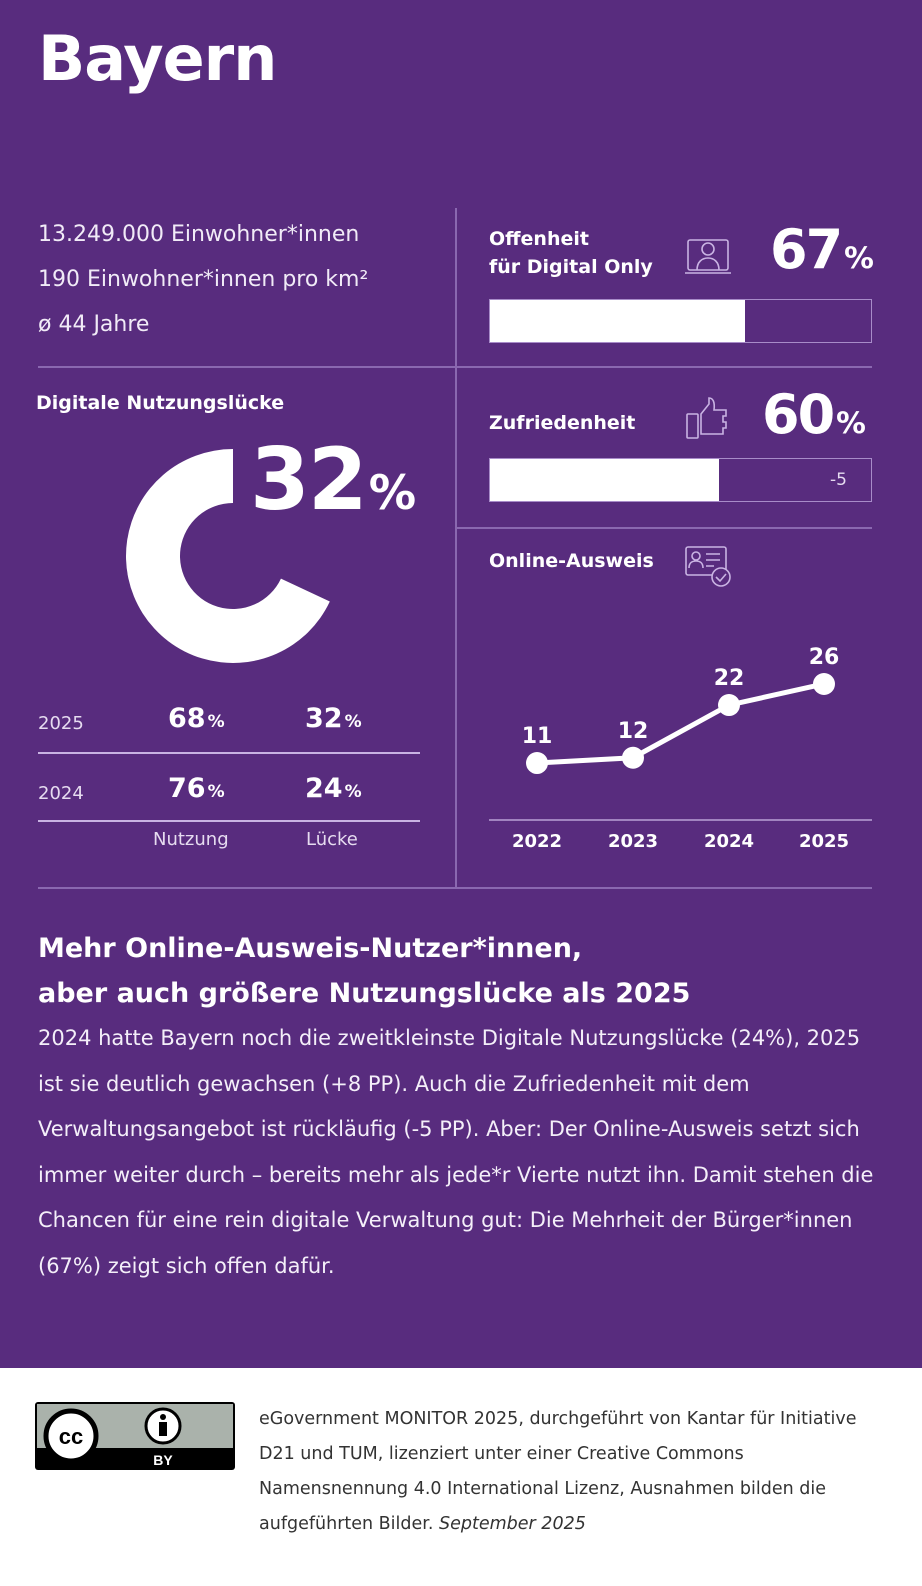 The image size is (922, 1586). Describe the element at coordinates (364, 993) in the screenshot. I see `headline-line2: aber auch größere Nutzungslücke als 2025` at that location.